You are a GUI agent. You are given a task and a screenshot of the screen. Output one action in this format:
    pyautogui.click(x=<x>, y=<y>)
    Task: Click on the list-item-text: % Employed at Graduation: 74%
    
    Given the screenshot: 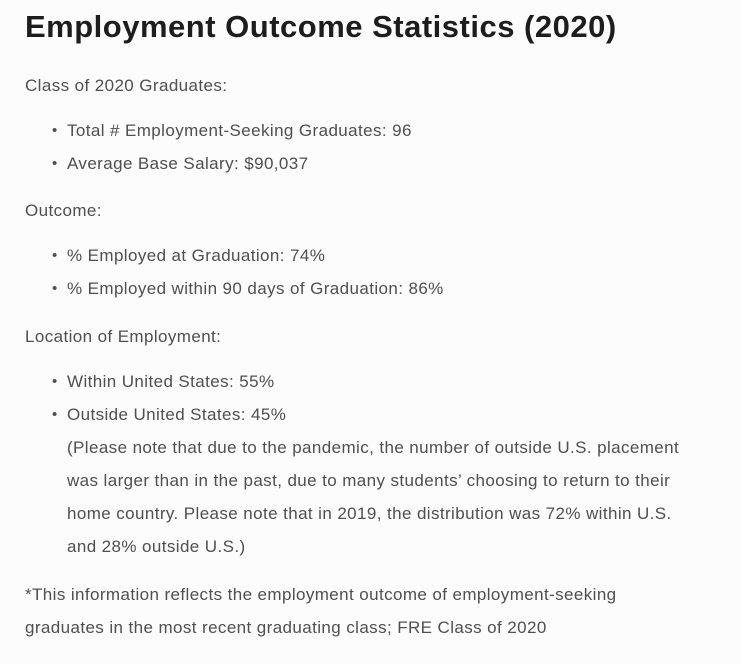 What is the action you would take?
    pyautogui.click(x=196, y=256)
    